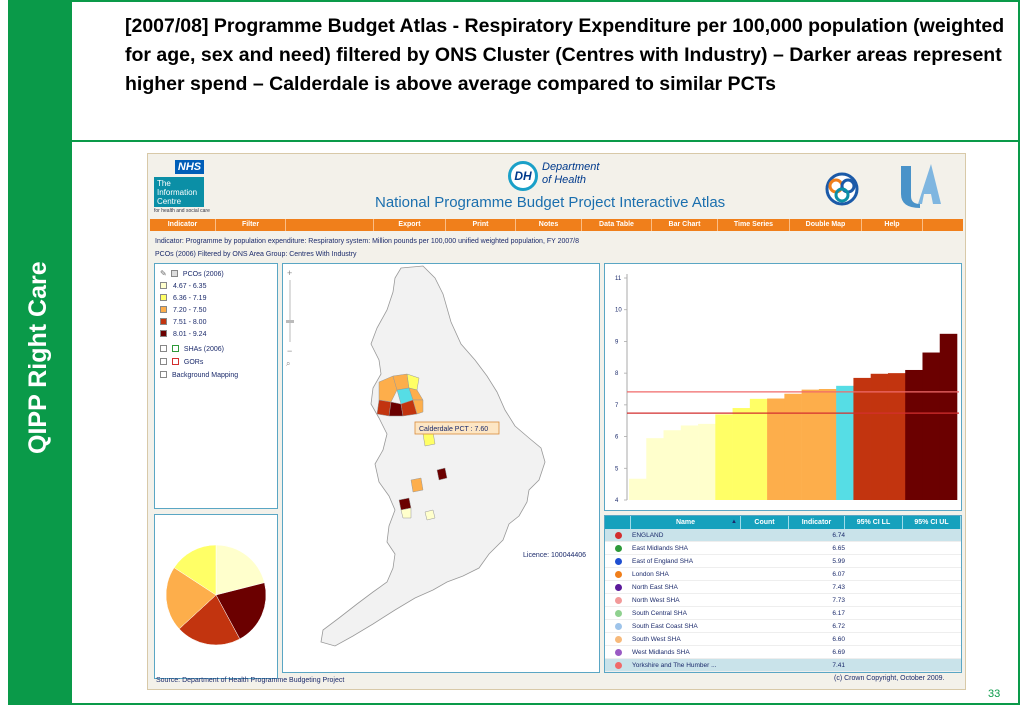 The image size is (1023, 708). What do you see at coordinates (685, 225) in the screenshot?
I see `menu-item-bar-chart: Bar Chart` at bounding box center [685, 225].